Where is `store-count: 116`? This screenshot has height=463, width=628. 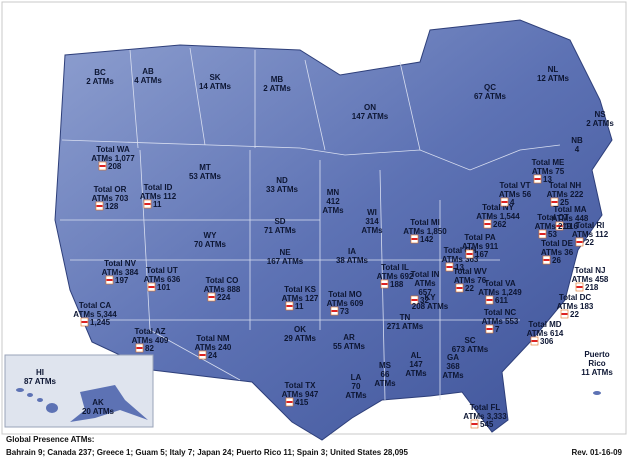
store-count: 116 is located at coordinates (571, 226).